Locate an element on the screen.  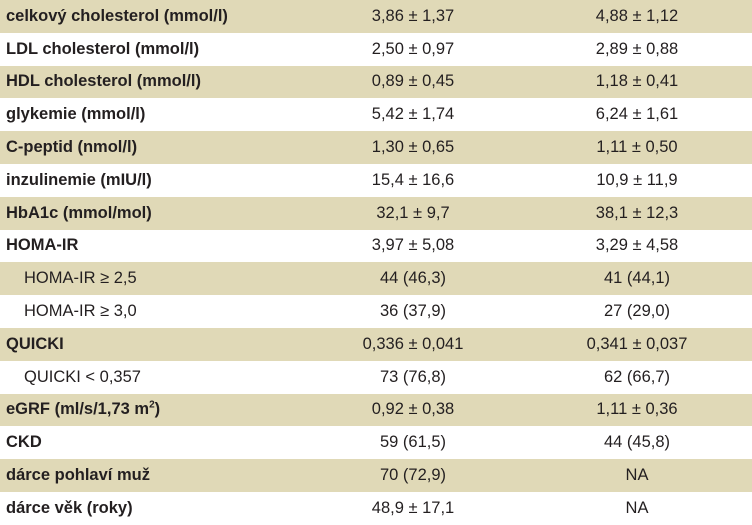
row-label: eGRF (ml/s/1,73 m2) is located at coordinates (152, 410).